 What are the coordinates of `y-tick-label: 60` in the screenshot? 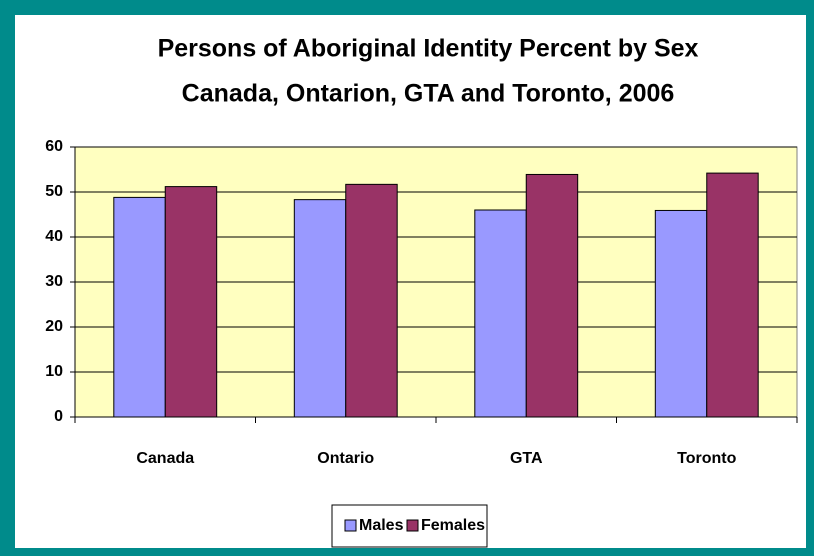 It's located at (54, 146).